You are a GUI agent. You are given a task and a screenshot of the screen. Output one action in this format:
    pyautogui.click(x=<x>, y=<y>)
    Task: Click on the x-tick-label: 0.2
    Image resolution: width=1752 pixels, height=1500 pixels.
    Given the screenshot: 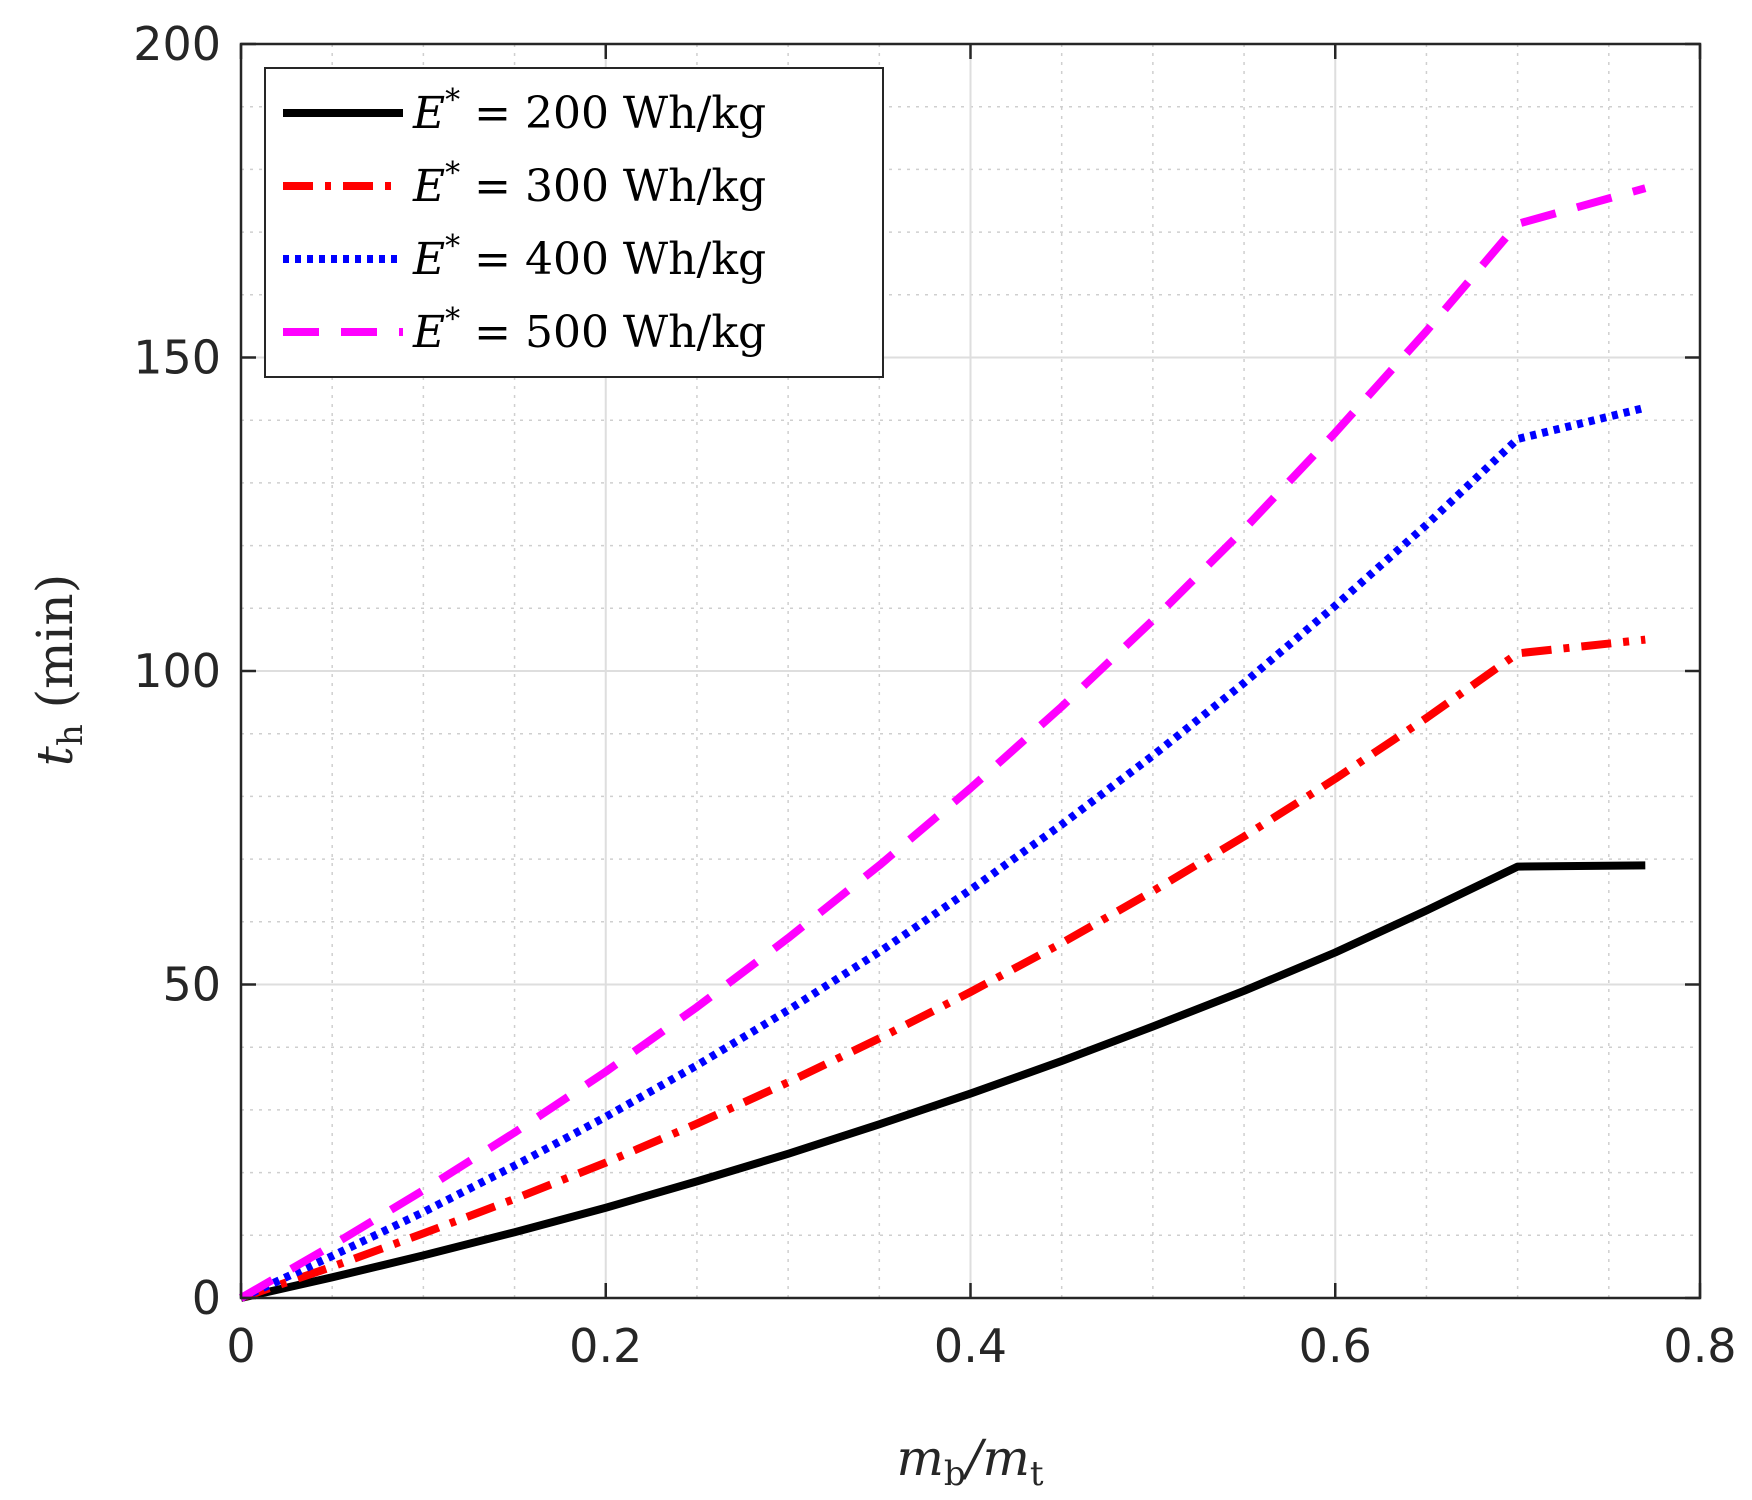 What is the action you would take?
    pyautogui.click(x=605, y=1346)
    